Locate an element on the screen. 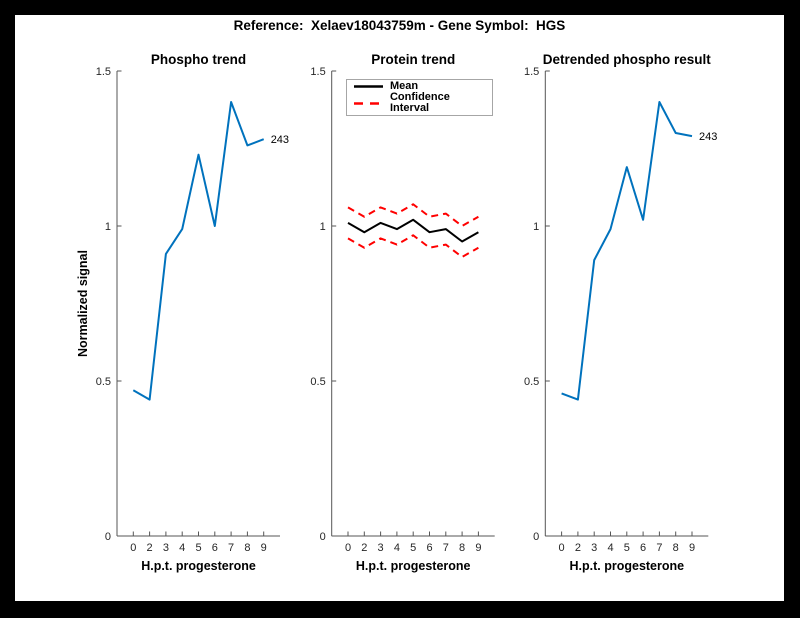 This screenshot has height=618, width=800. legend-item-confidence-interval: Confidence Interval is located at coordinates (423, 103).